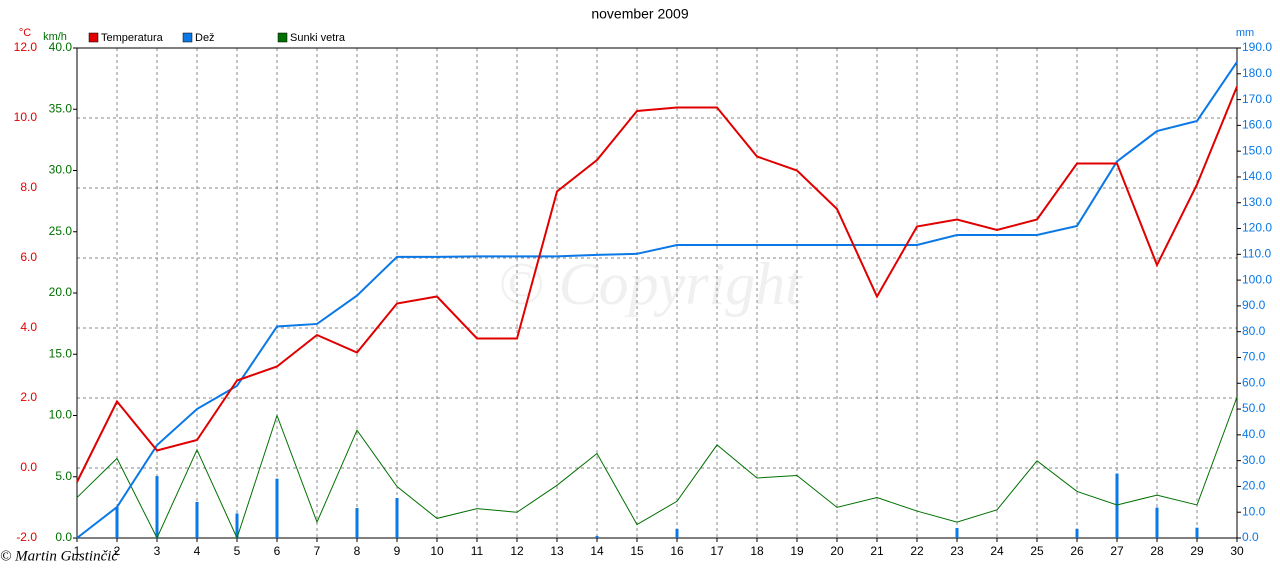 This screenshot has height=568, width=1280. What do you see at coordinates (318, 38) in the screenshot?
I see `legend-label: Sunki vetra` at bounding box center [318, 38].